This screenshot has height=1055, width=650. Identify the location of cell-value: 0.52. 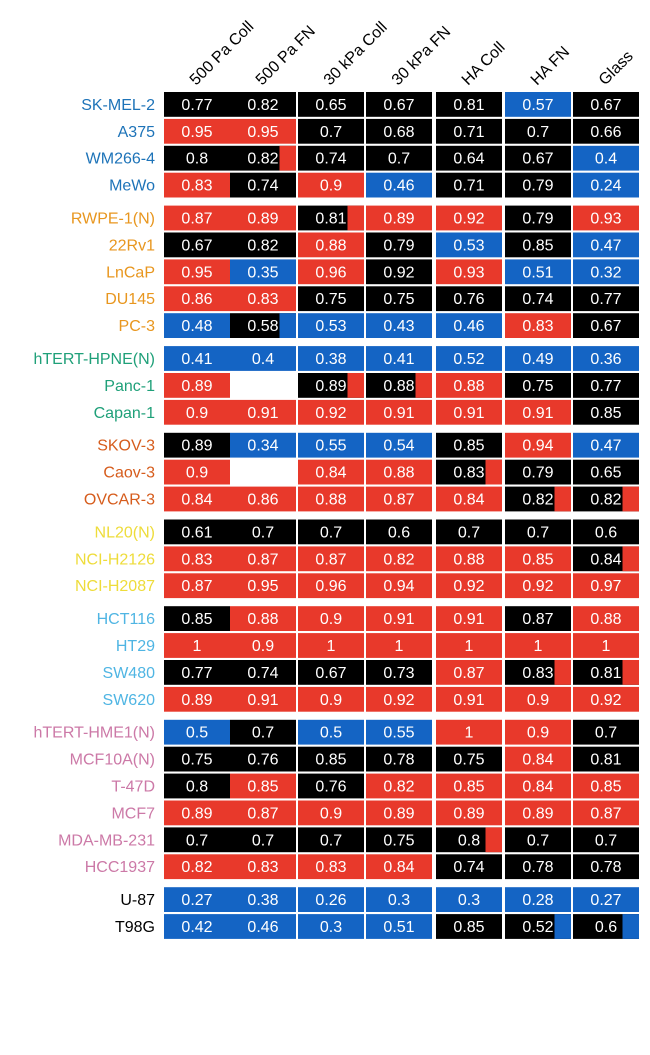
(537, 927).